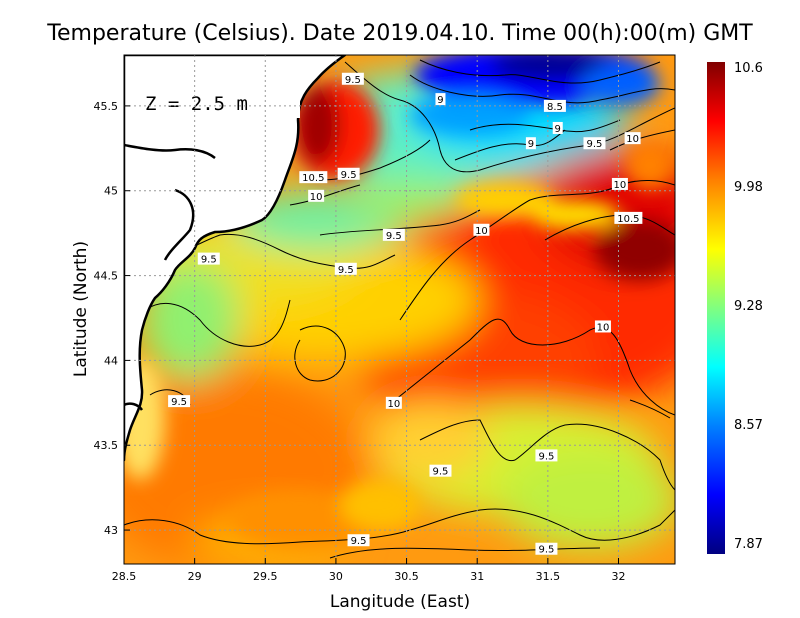  I want to click on inner-coast-lakes, so click(170, 277).